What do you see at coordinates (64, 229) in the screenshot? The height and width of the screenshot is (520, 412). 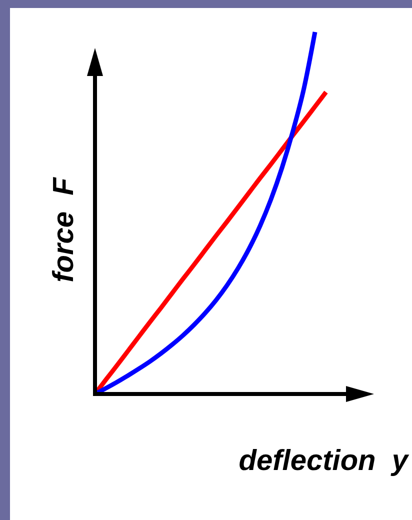 I see `y-axis-title: force F` at bounding box center [64, 229].